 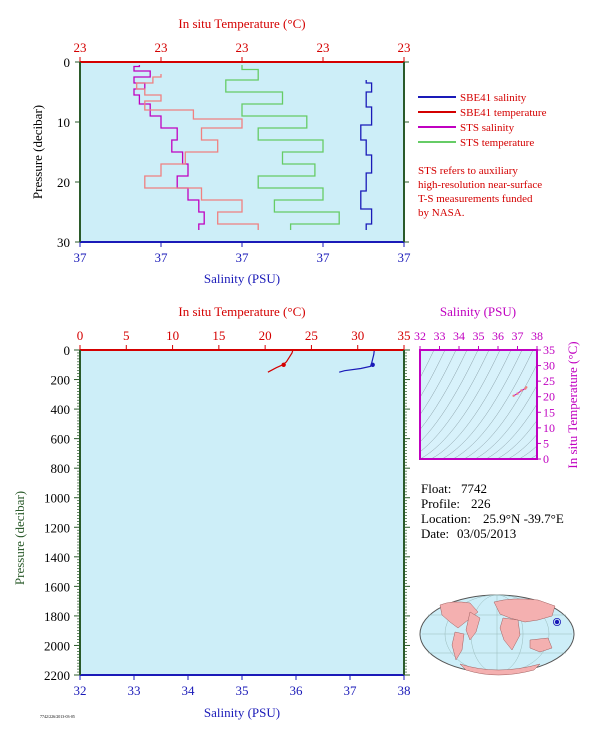 What do you see at coordinates (19, 538) in the screenshot?
I see `full-profile-ylabel: Pressure (decibar)` at bounding box center [19, 538].